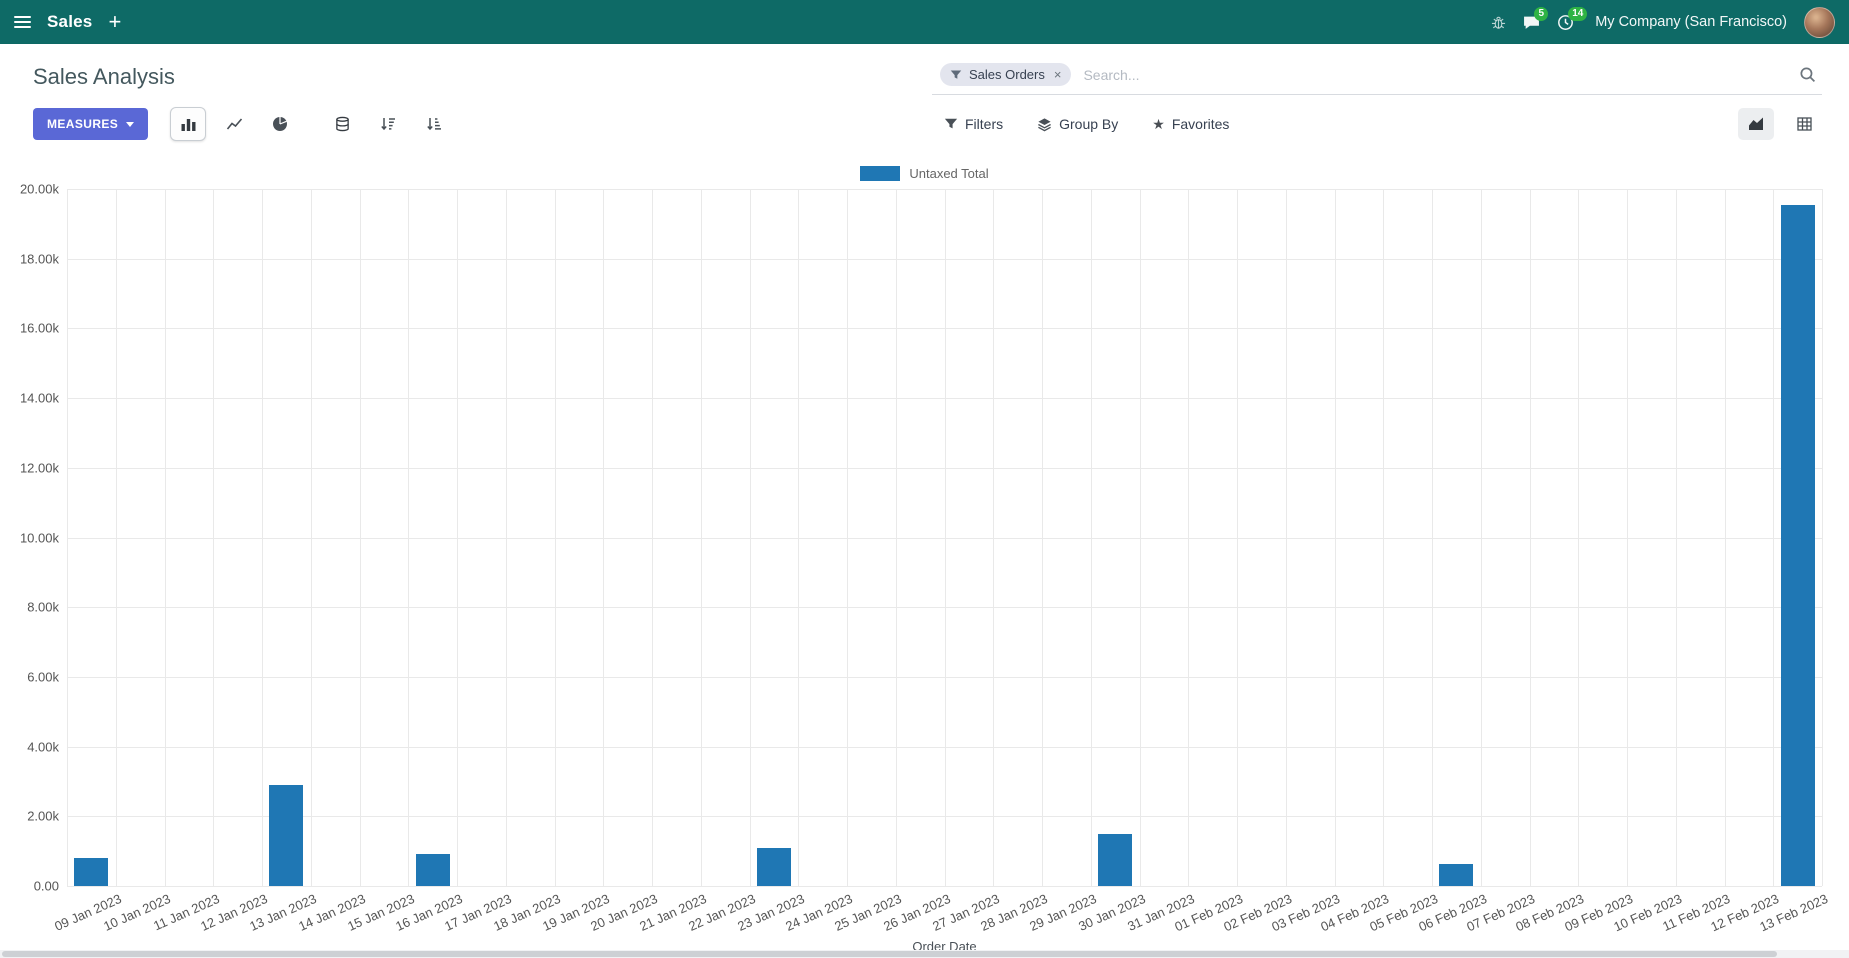  I want to click on database-stack-icon, so click(342, 124).